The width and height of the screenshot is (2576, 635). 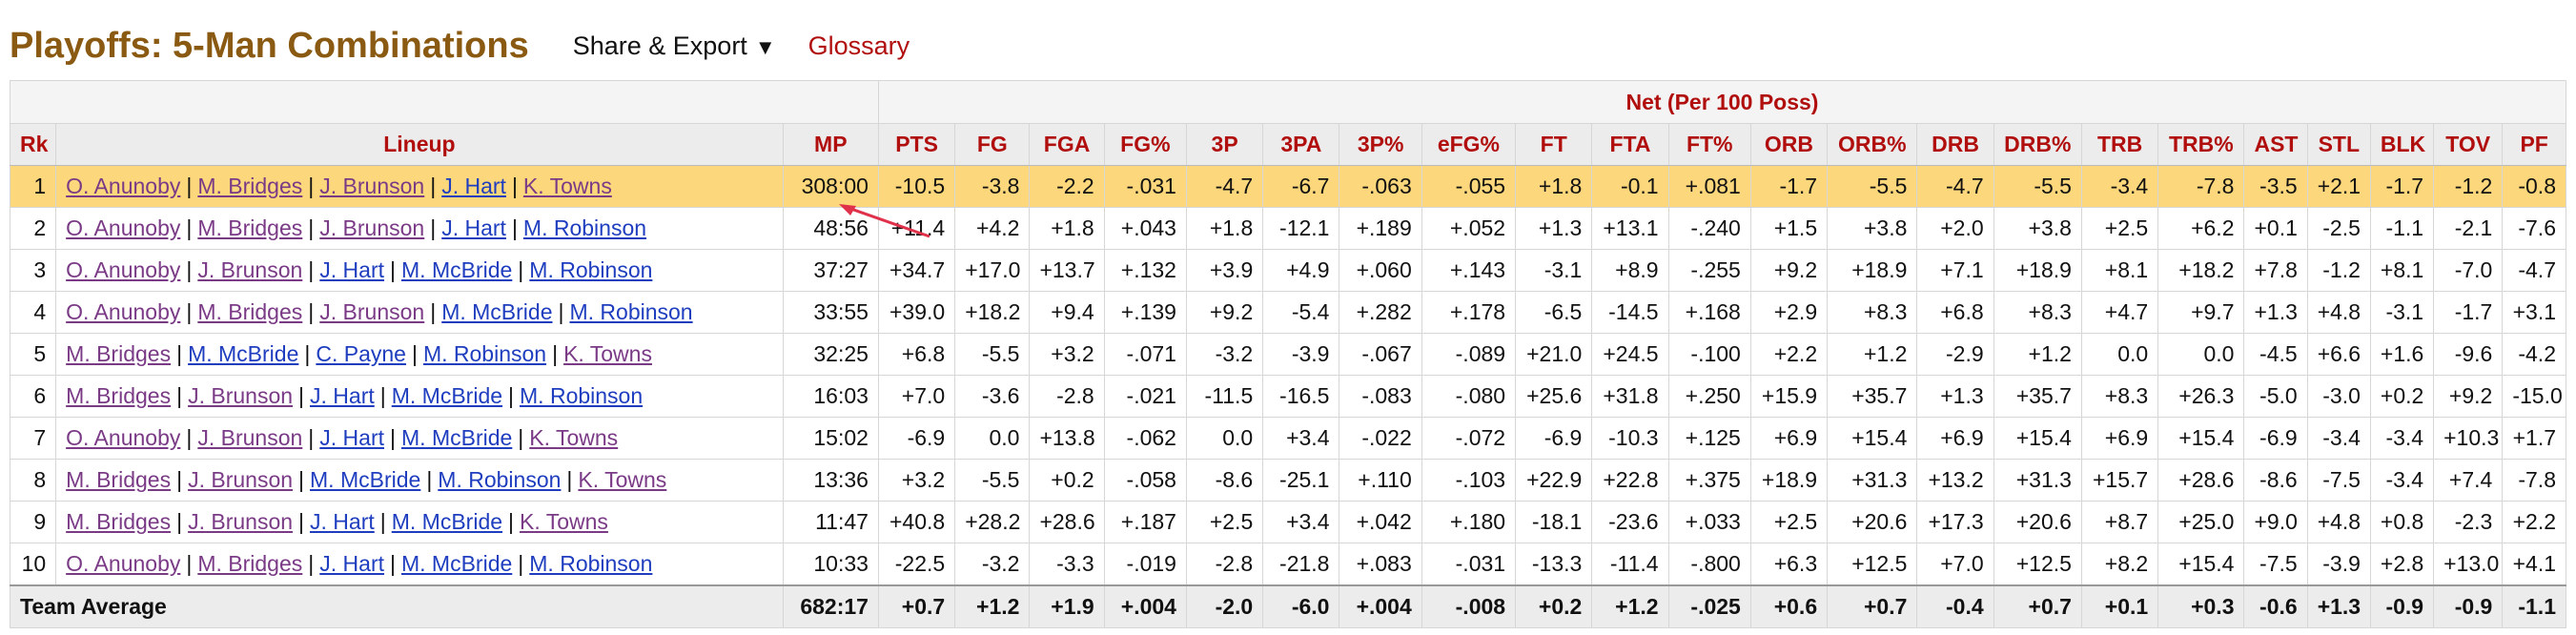 What do you see at coordinates (1630, 144) in the screenshot?
I see `col-header-fta: FTA` at bounding box center [1630, 144].